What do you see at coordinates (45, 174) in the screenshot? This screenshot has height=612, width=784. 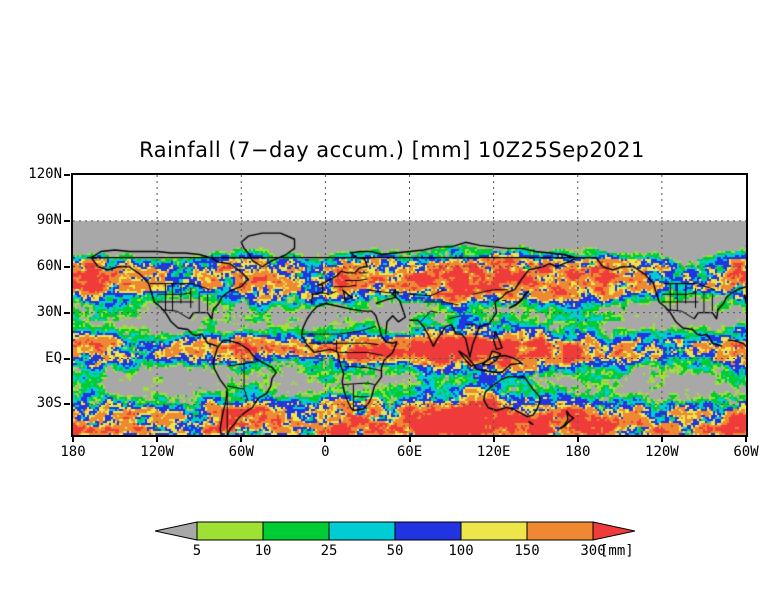 I see `y-tick-label: 120N` at bounding box center [45, 174].